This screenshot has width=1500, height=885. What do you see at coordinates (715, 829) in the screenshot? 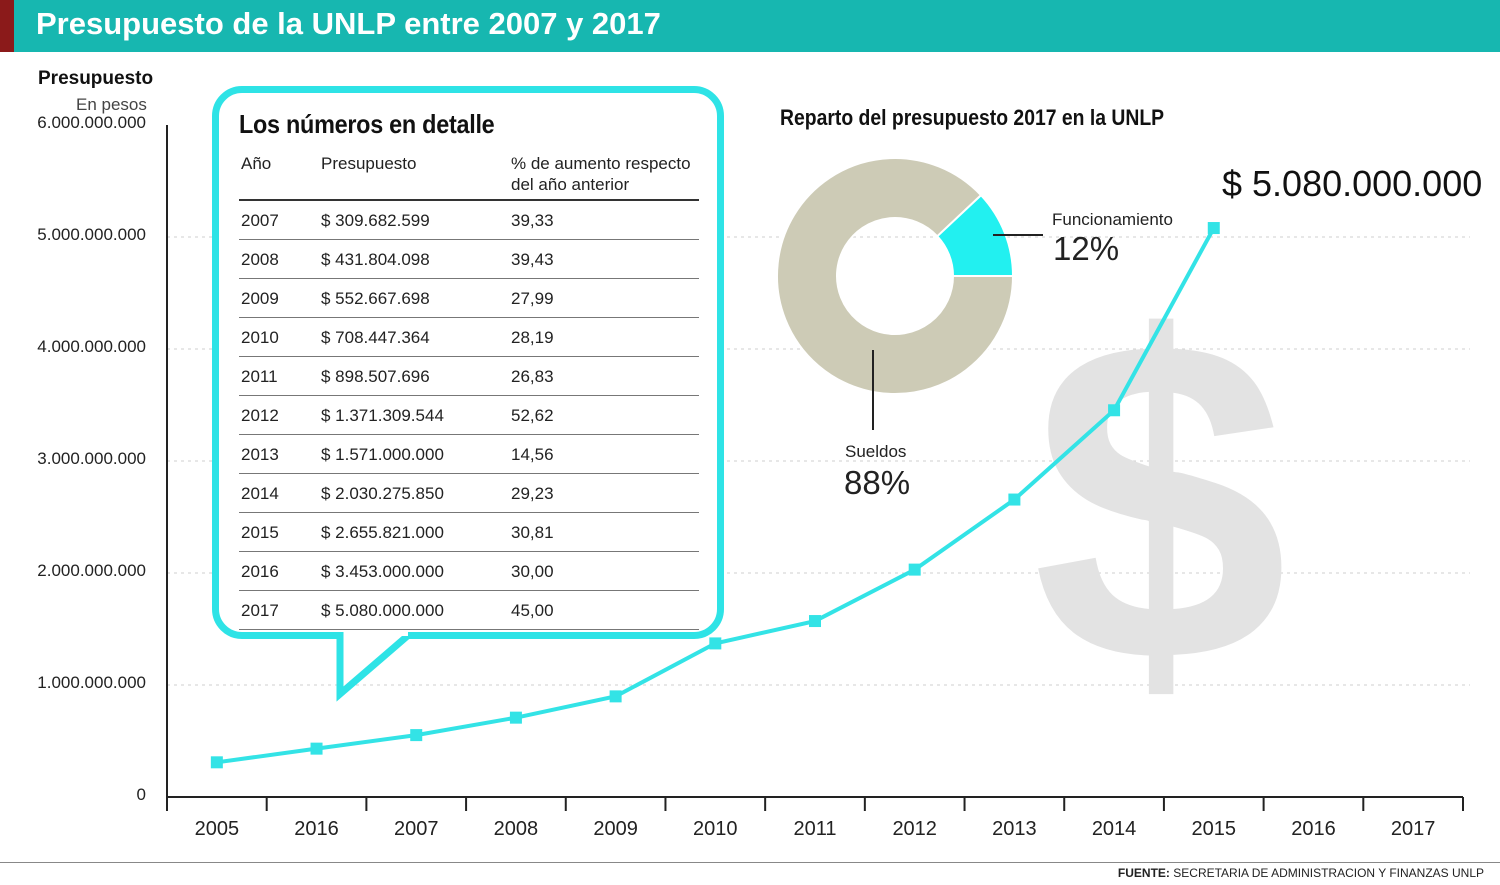
I see `x-tick-label: 2010` at bounding box center [715, 829].